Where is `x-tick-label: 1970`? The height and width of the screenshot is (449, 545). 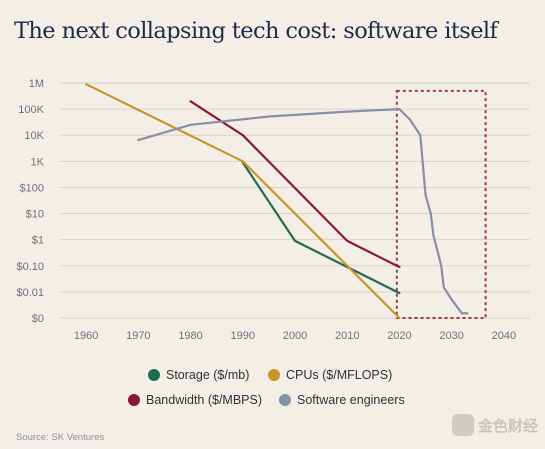 x-tick-label: 1970 is located at coordinates (138, 336).